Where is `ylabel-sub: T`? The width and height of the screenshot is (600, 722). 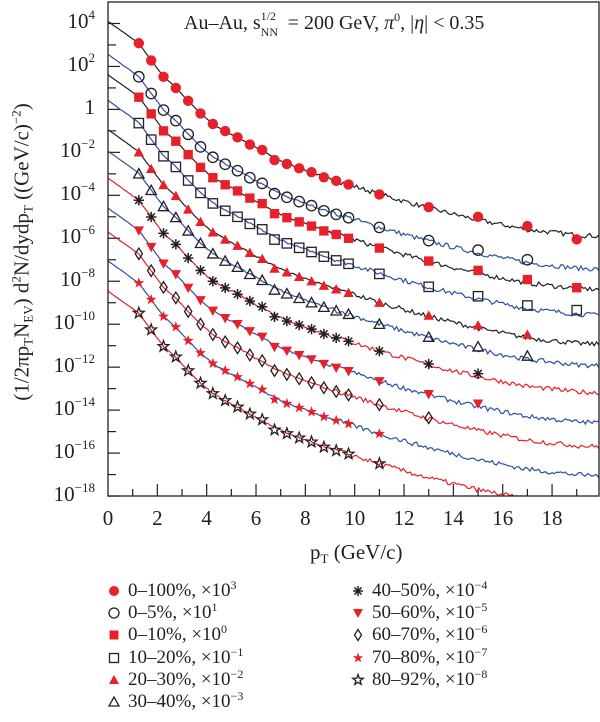
ylabel-sub: T is located at coordinates (28, 341).